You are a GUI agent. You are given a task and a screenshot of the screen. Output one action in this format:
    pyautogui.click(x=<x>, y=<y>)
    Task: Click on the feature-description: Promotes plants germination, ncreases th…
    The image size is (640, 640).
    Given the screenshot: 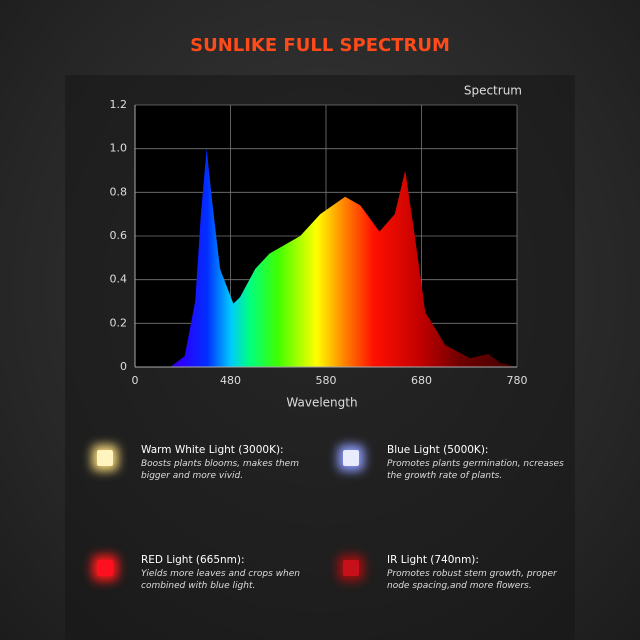 What is the action you would take?
    pyautogui.click(x=475, y=470)
    